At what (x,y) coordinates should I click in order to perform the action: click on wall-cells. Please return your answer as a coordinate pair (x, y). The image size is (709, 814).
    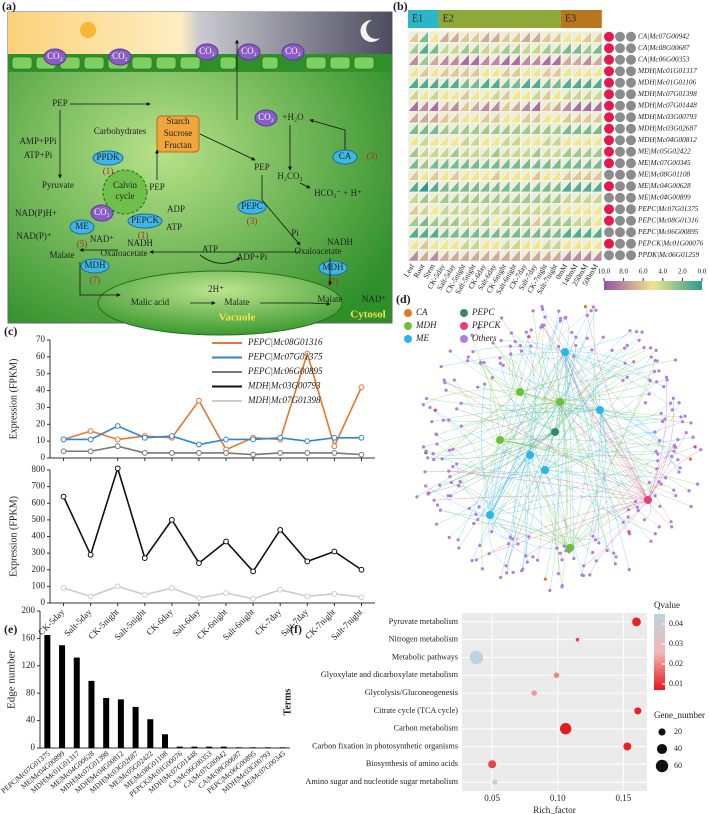
    Looking at the image, I should click on (193, 63).